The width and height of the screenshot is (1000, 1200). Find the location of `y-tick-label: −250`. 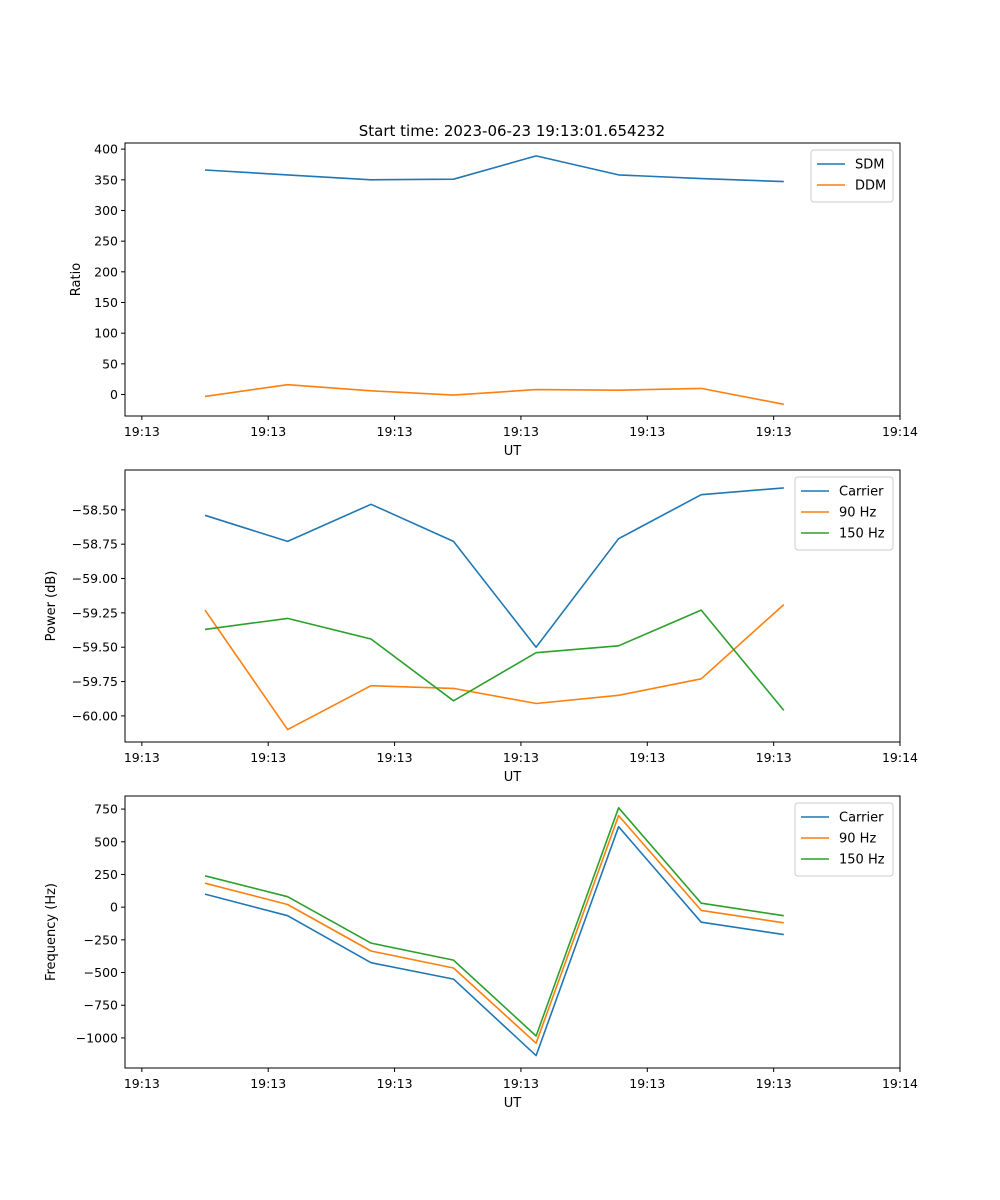

y-tick-label: −250 is located at coordinates (101, 939).